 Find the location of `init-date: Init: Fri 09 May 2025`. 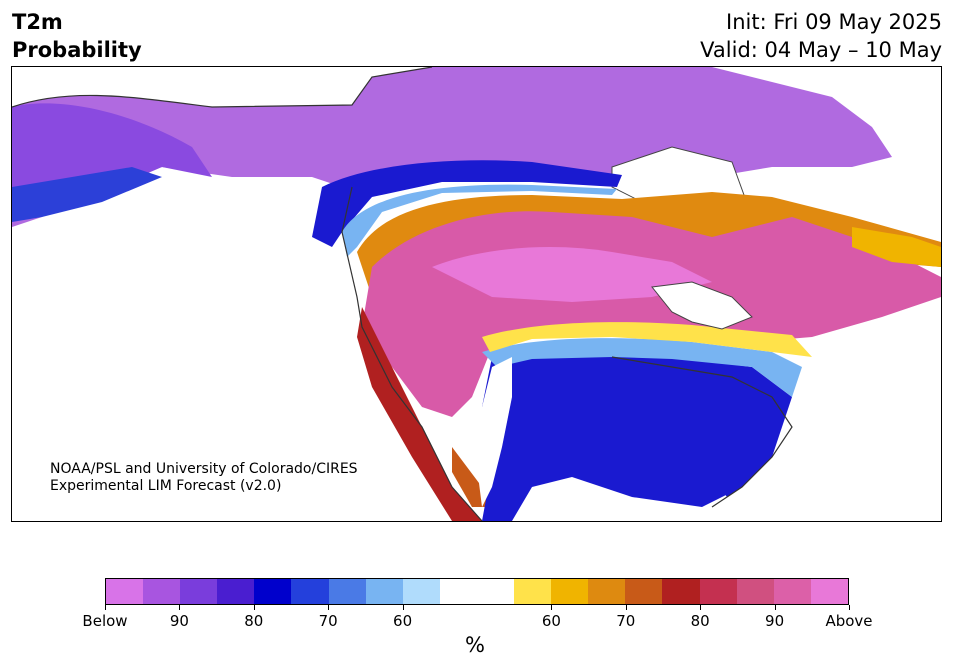

init-date: Init: Fri 09 May 2025 is located at coordinates (834, 22).